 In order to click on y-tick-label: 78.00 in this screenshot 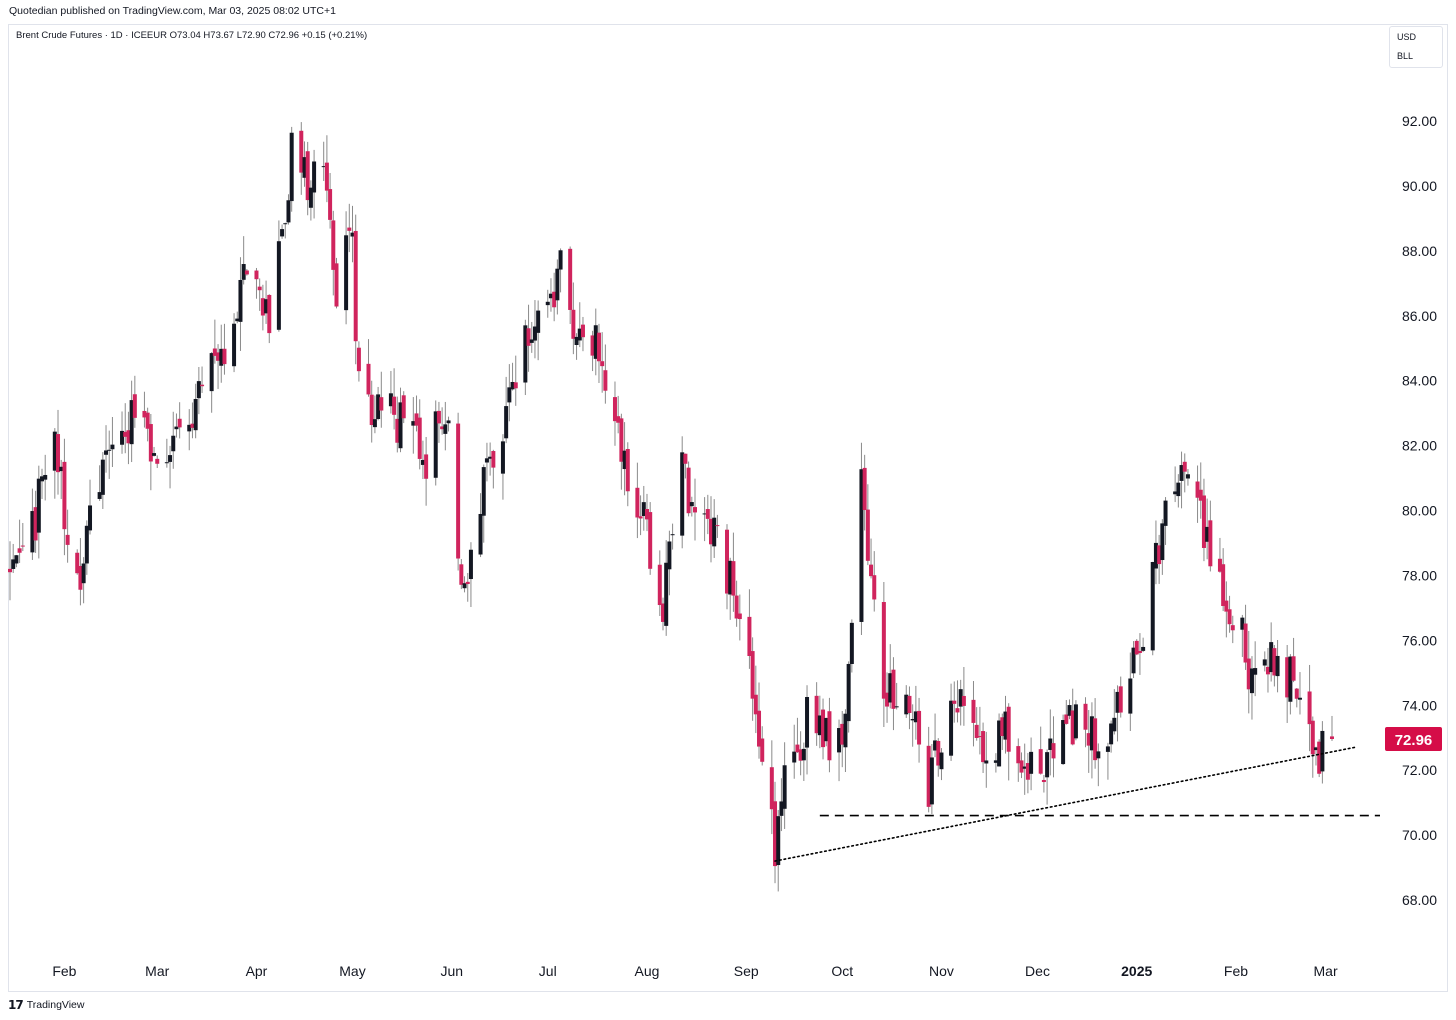, I will do `click(1419, 575)`.